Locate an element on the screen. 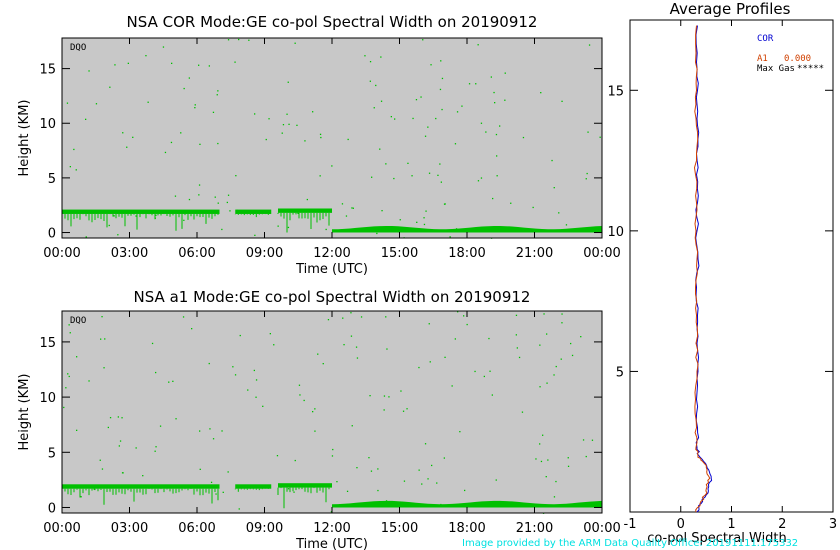  dqo-tag: DQO is located at coordinates (78, 48).